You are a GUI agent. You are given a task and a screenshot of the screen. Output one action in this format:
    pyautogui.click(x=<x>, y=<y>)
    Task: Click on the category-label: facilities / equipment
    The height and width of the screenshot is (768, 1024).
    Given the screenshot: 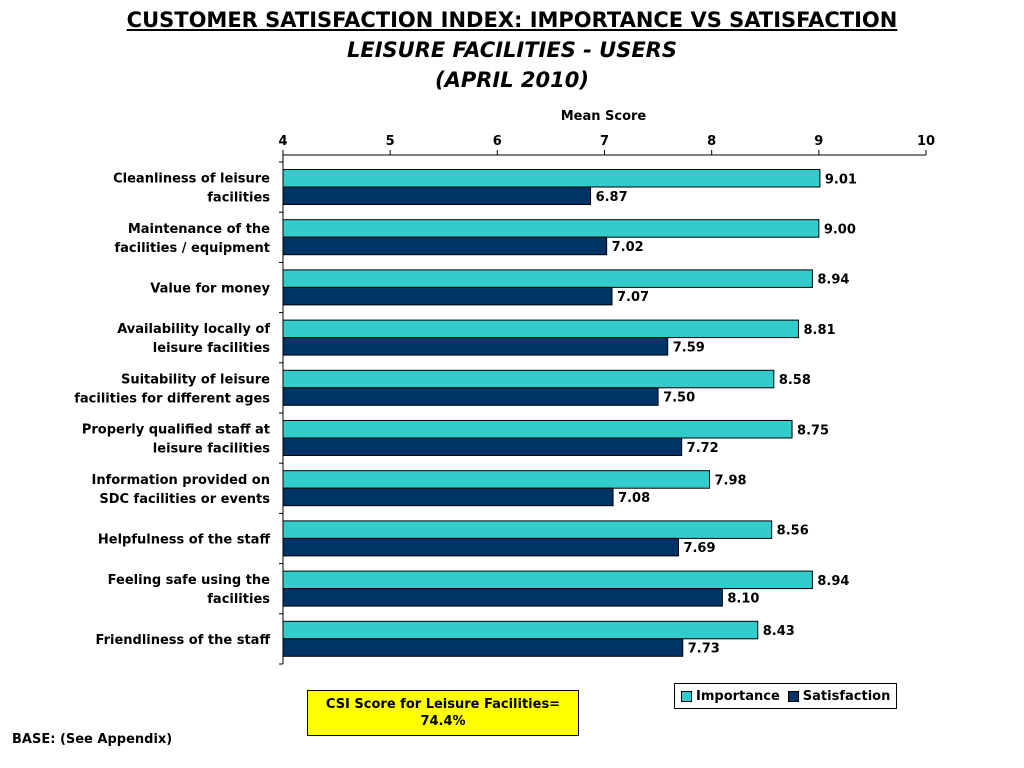 What is the action you would take?
    pyautogui.click(x=193, y=248)
    